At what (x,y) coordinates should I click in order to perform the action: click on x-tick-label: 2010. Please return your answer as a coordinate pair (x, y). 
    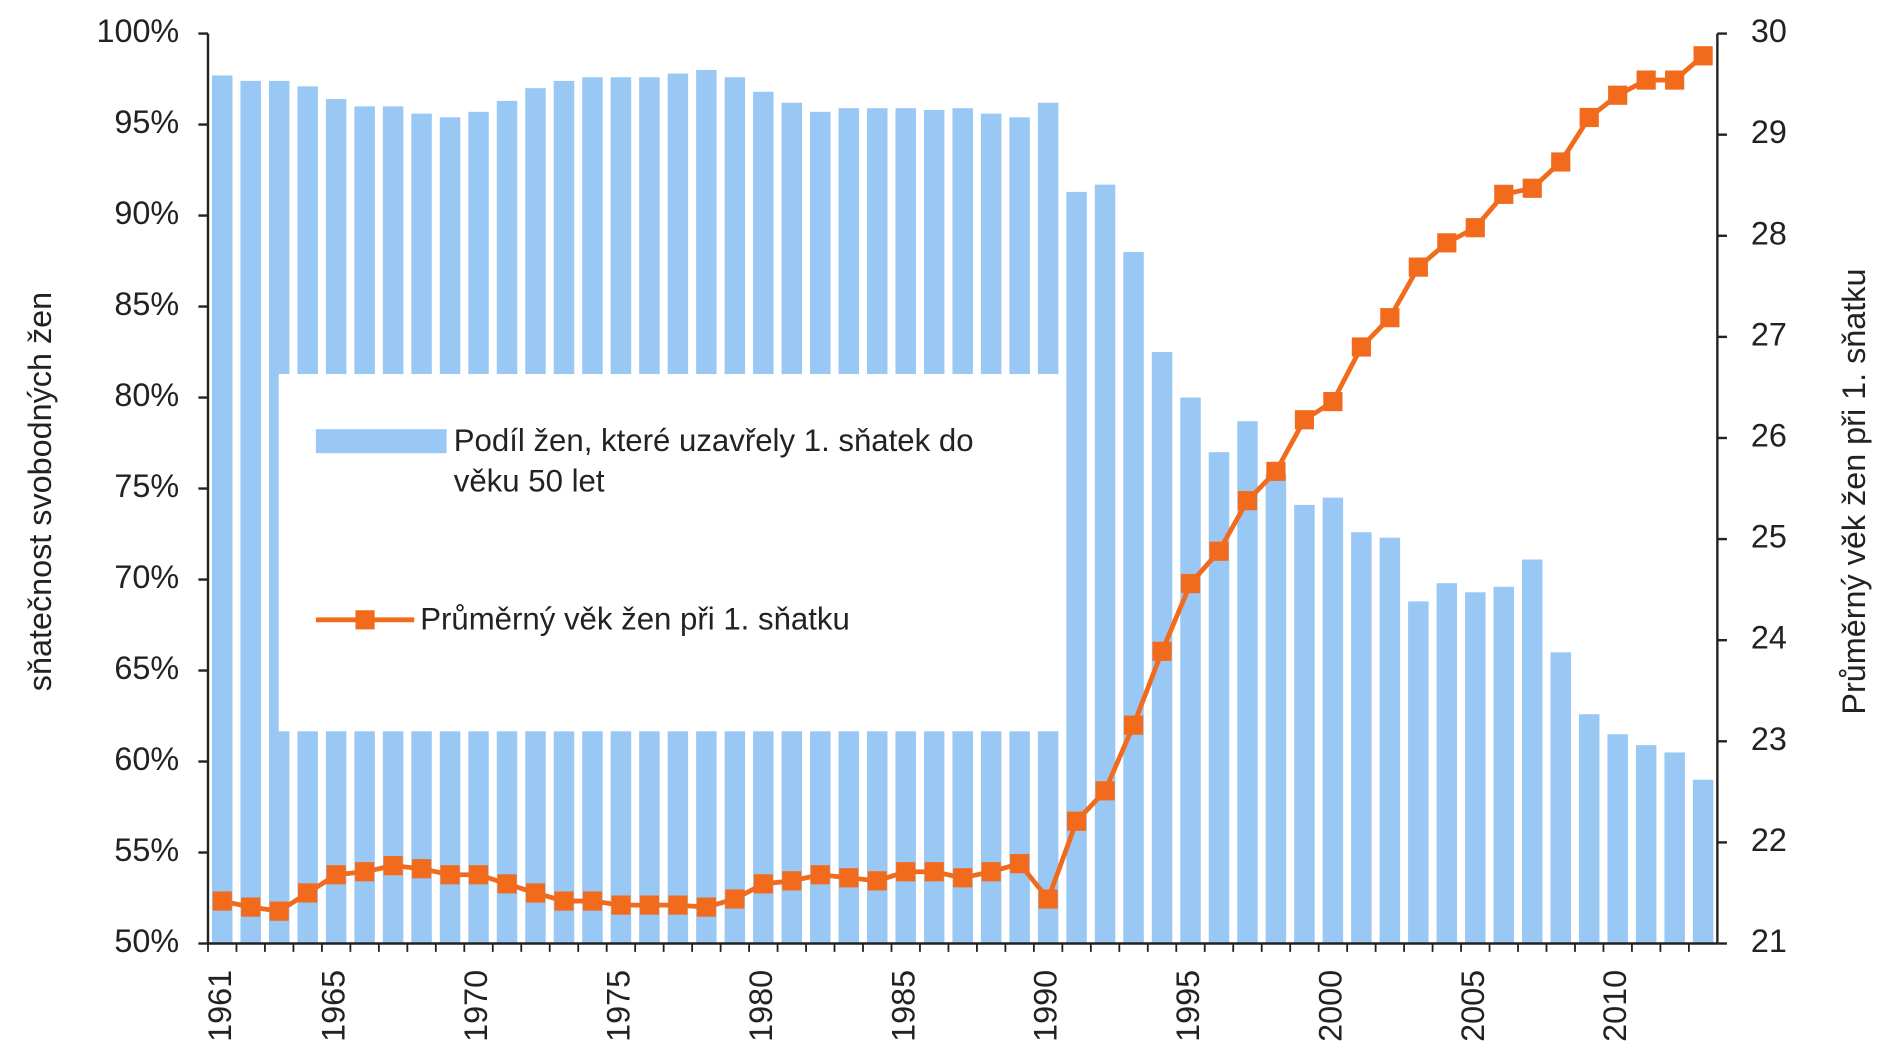
    Looking at the image, I should click on (1615, 1006).